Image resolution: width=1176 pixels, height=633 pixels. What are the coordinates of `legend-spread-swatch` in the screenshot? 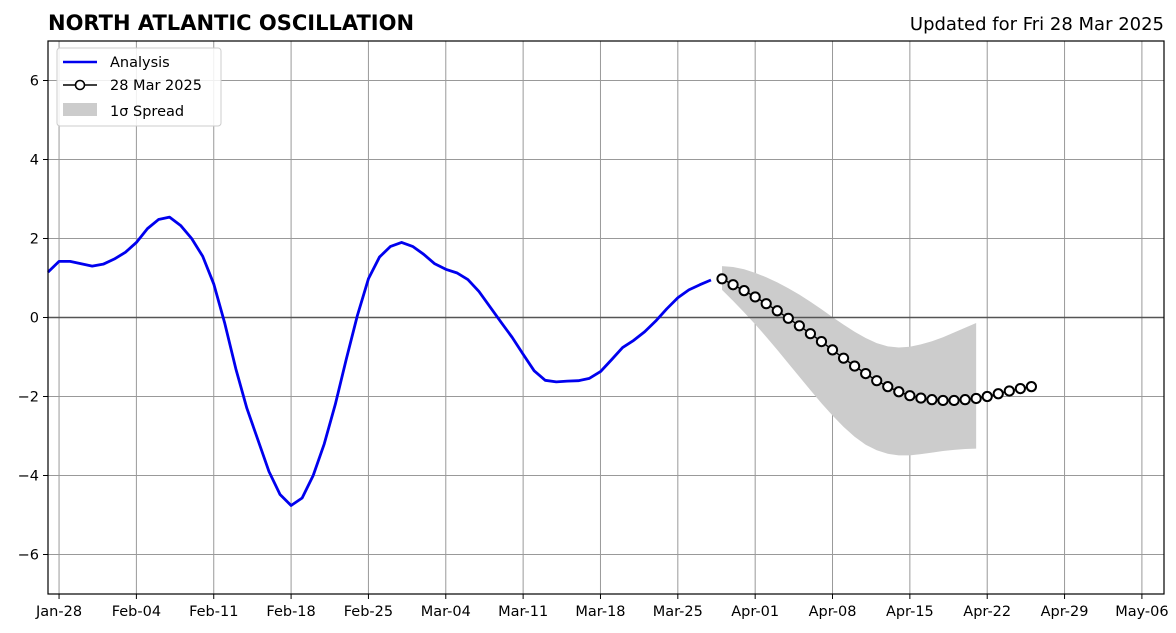 It's located at (80, 109).